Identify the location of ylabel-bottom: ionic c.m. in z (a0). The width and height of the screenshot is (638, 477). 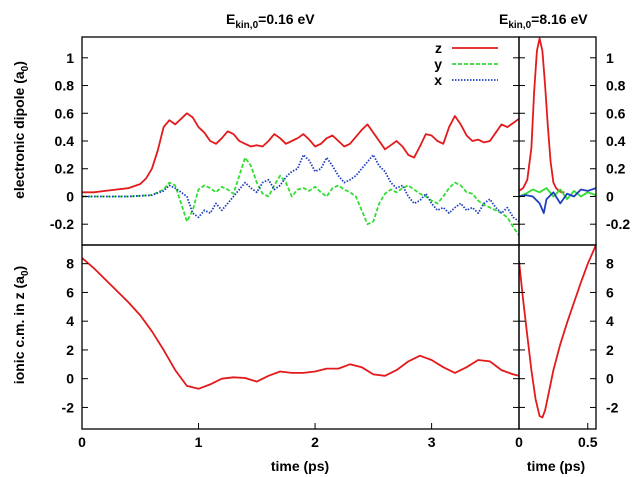
(21, 325).